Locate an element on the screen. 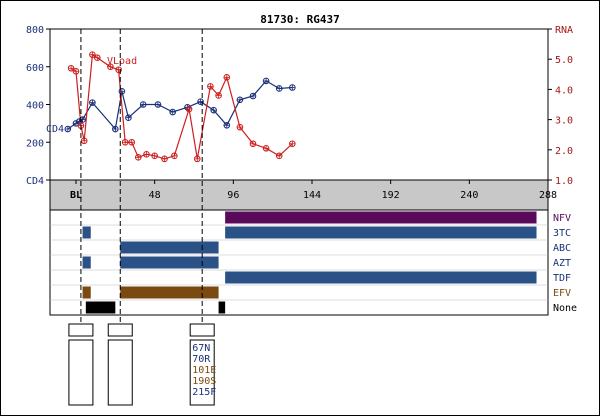 The image size is (600, 416). mutation-label: 67N is located at coordinates (201, 348).